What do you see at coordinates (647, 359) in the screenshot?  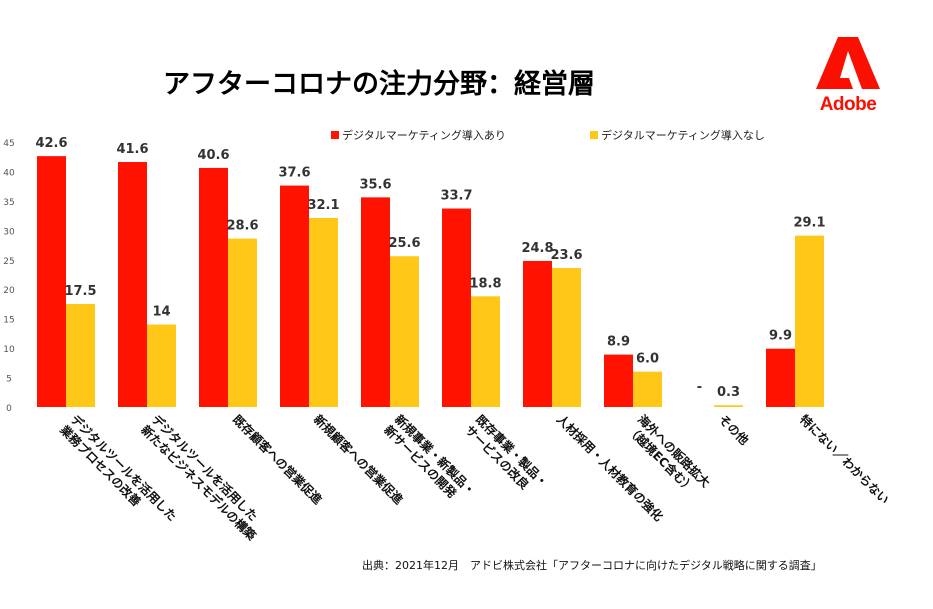 I see `data-label: 6.0` at bounding box center [647, 359].